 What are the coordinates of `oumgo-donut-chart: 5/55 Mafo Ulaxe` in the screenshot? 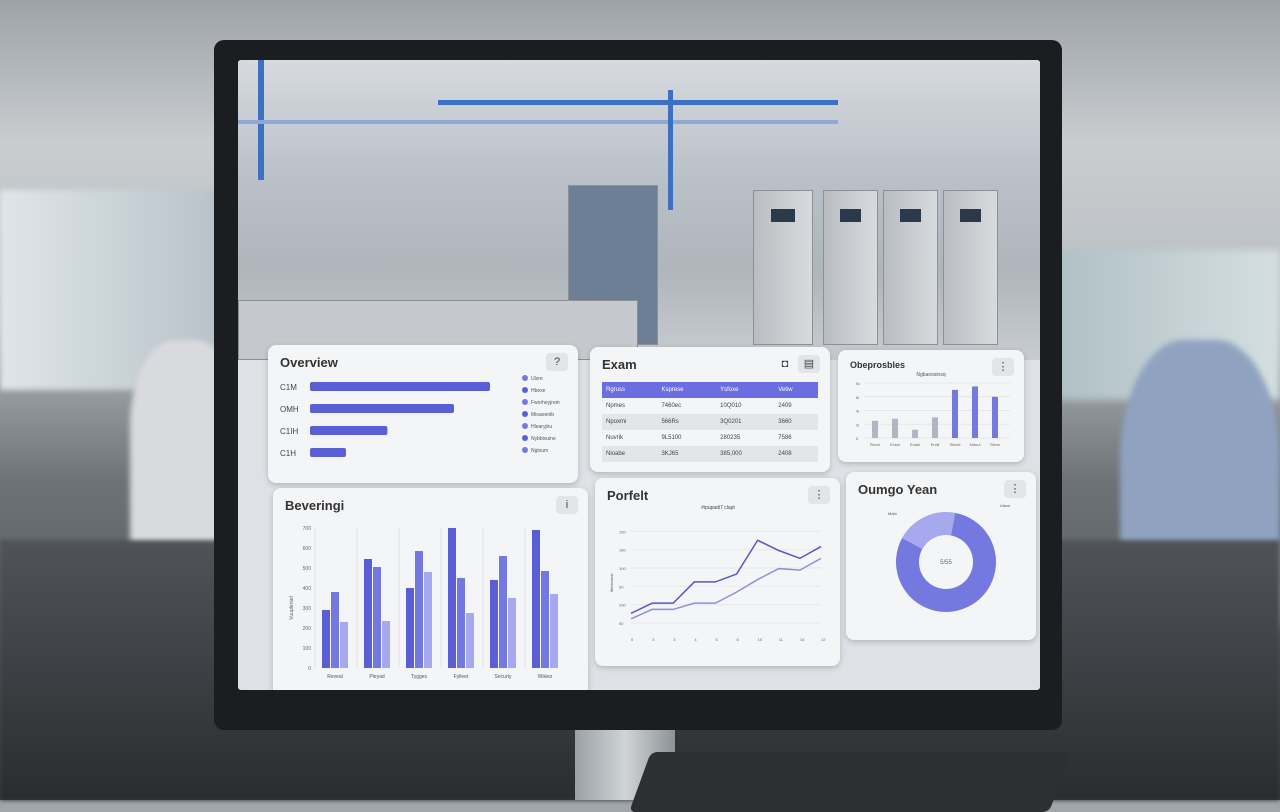 It's located at (949, 557).